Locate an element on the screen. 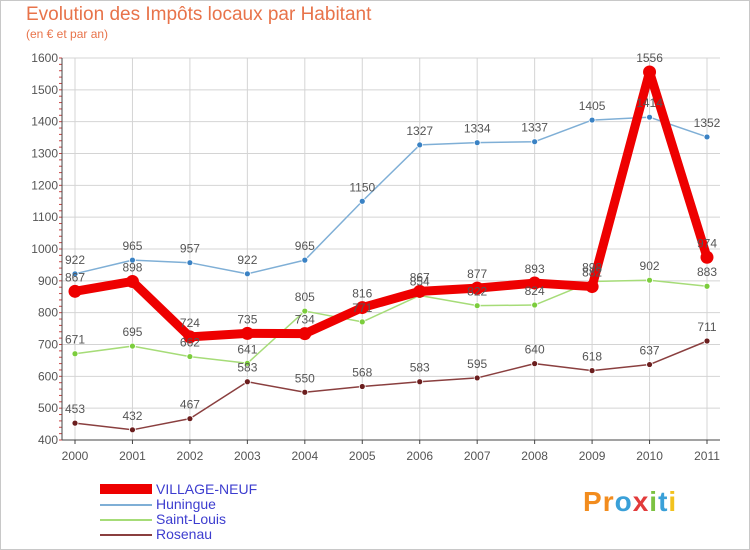 The height and width of the screenshot is (550, 750). data-label-rosenau: 637 is located at coordinates (650, 351).